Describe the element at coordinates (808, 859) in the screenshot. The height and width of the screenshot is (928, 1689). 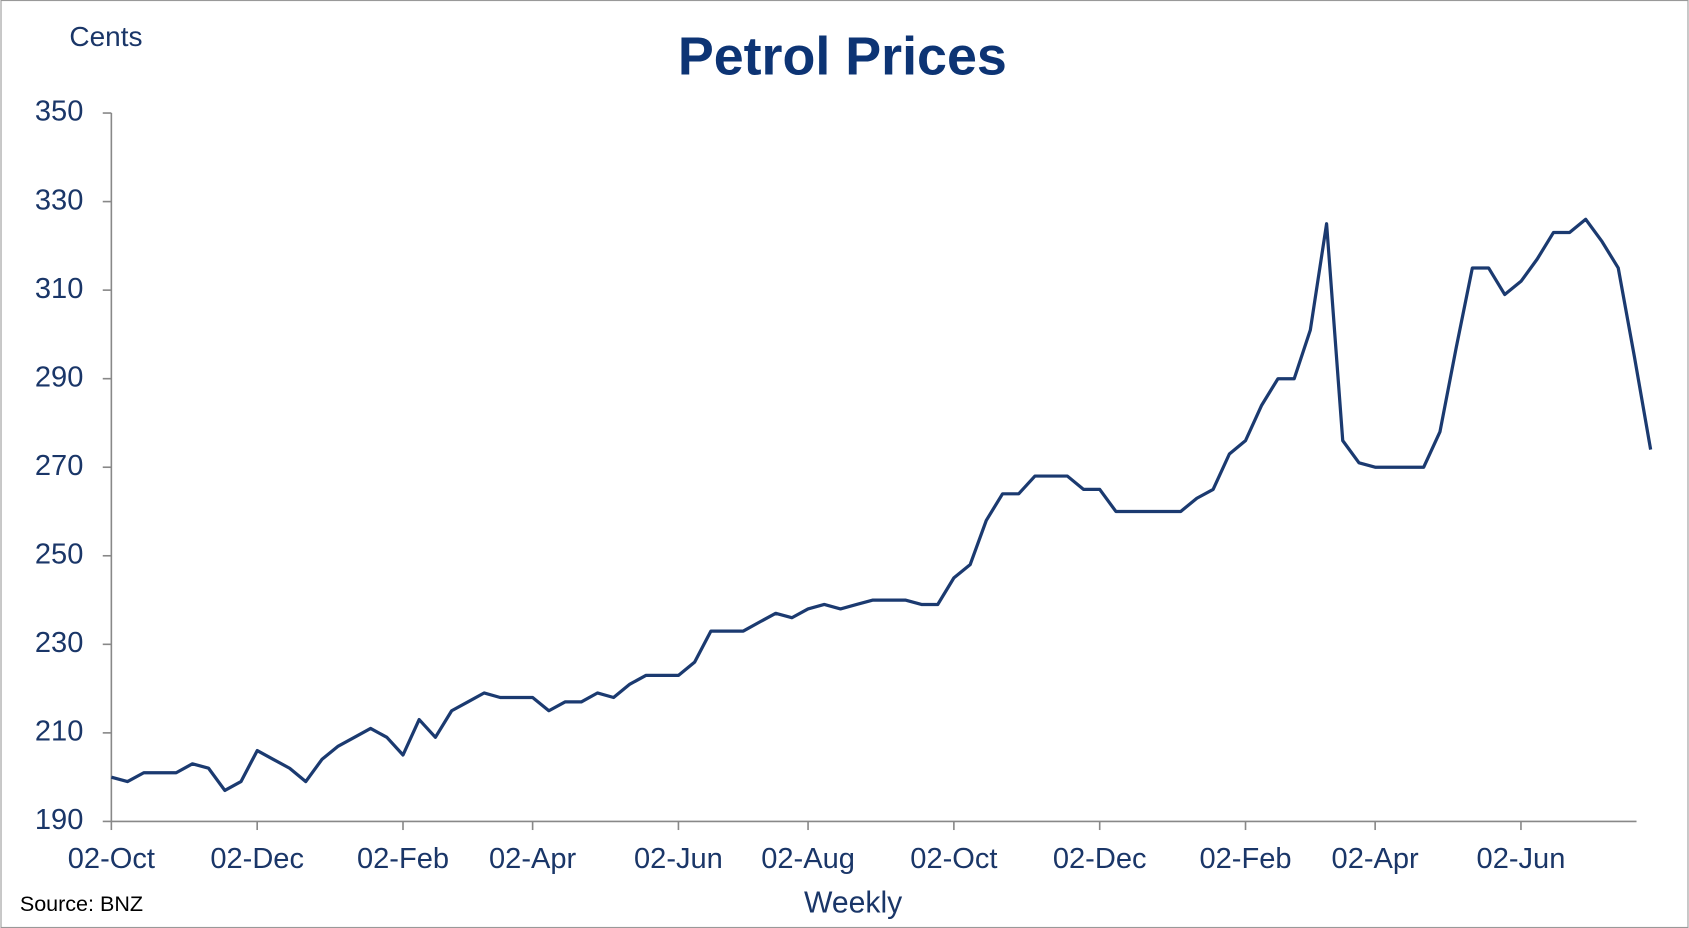
I see `x-tick-label: 02-Aug` at that location.